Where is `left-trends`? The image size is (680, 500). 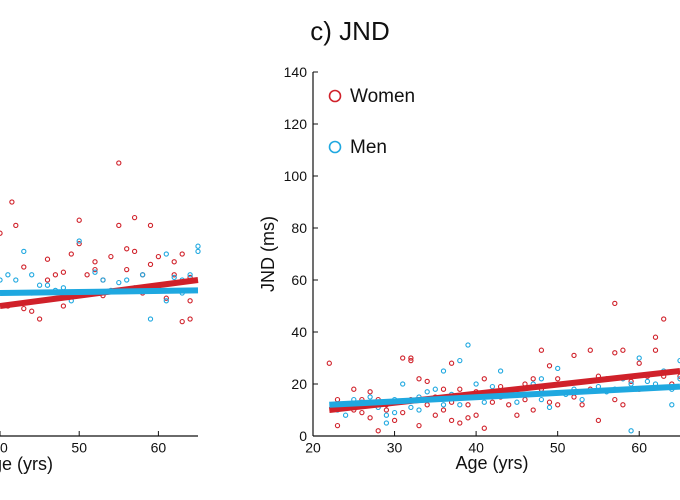 left-trends is located at coordinates (99, 293).